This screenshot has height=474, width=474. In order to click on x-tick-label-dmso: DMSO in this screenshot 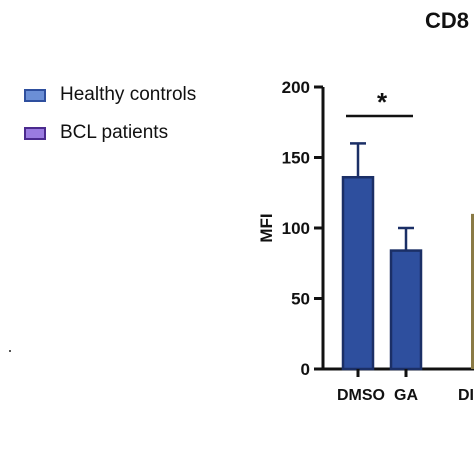, I will do `click(361, 395)`.